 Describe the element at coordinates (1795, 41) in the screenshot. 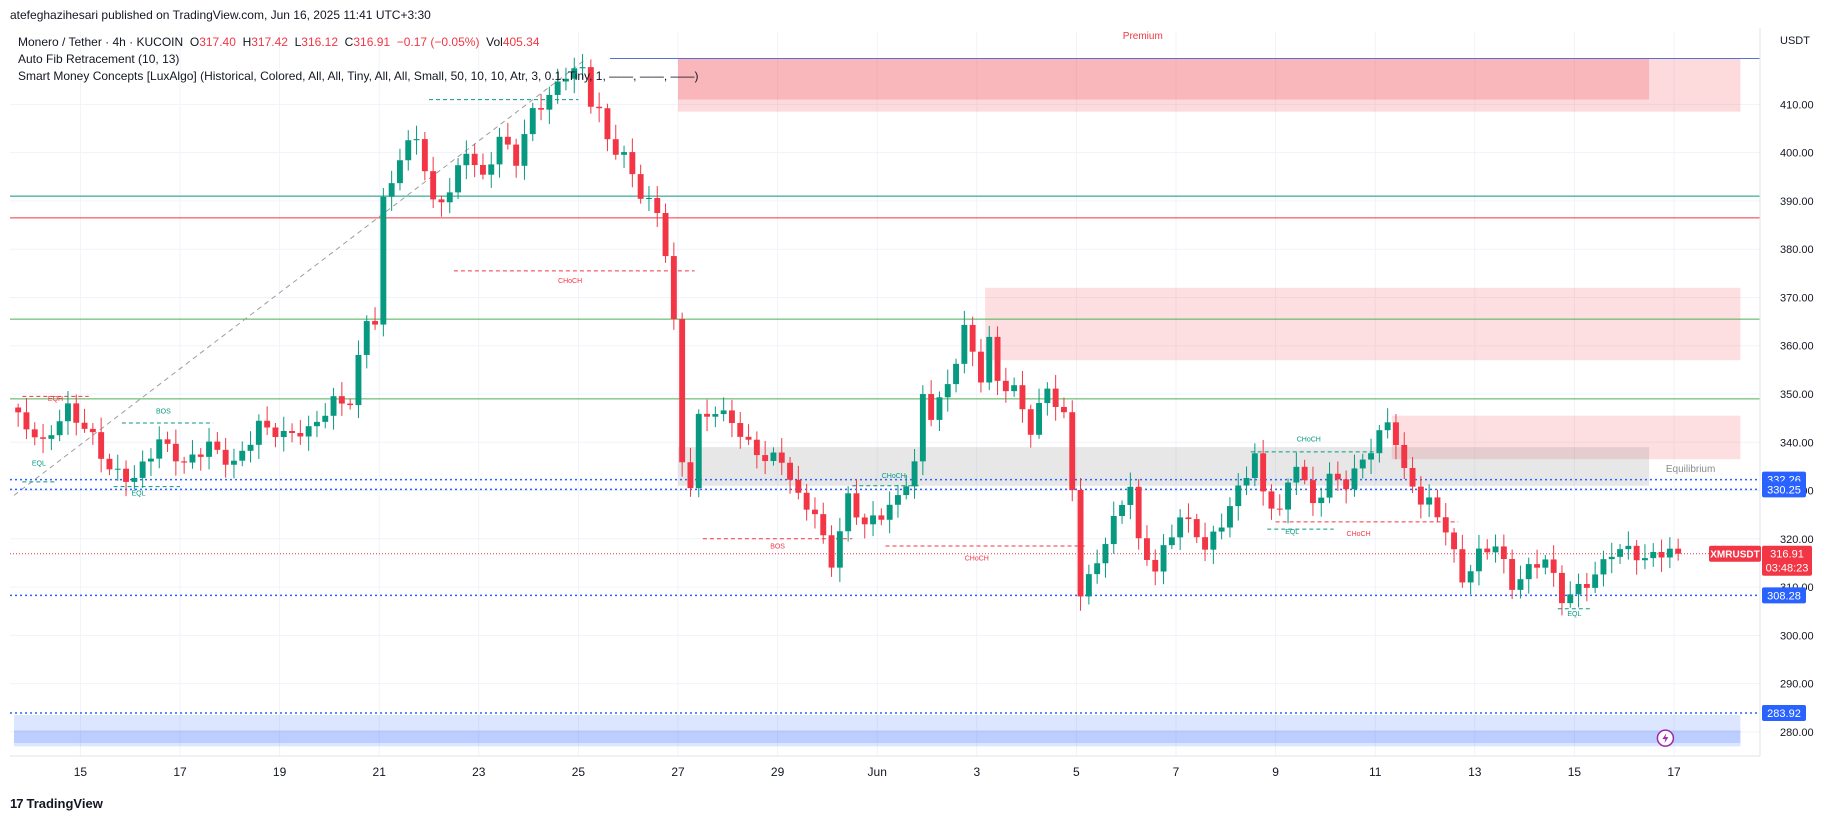

I see `currency-label: USDT` at that location.